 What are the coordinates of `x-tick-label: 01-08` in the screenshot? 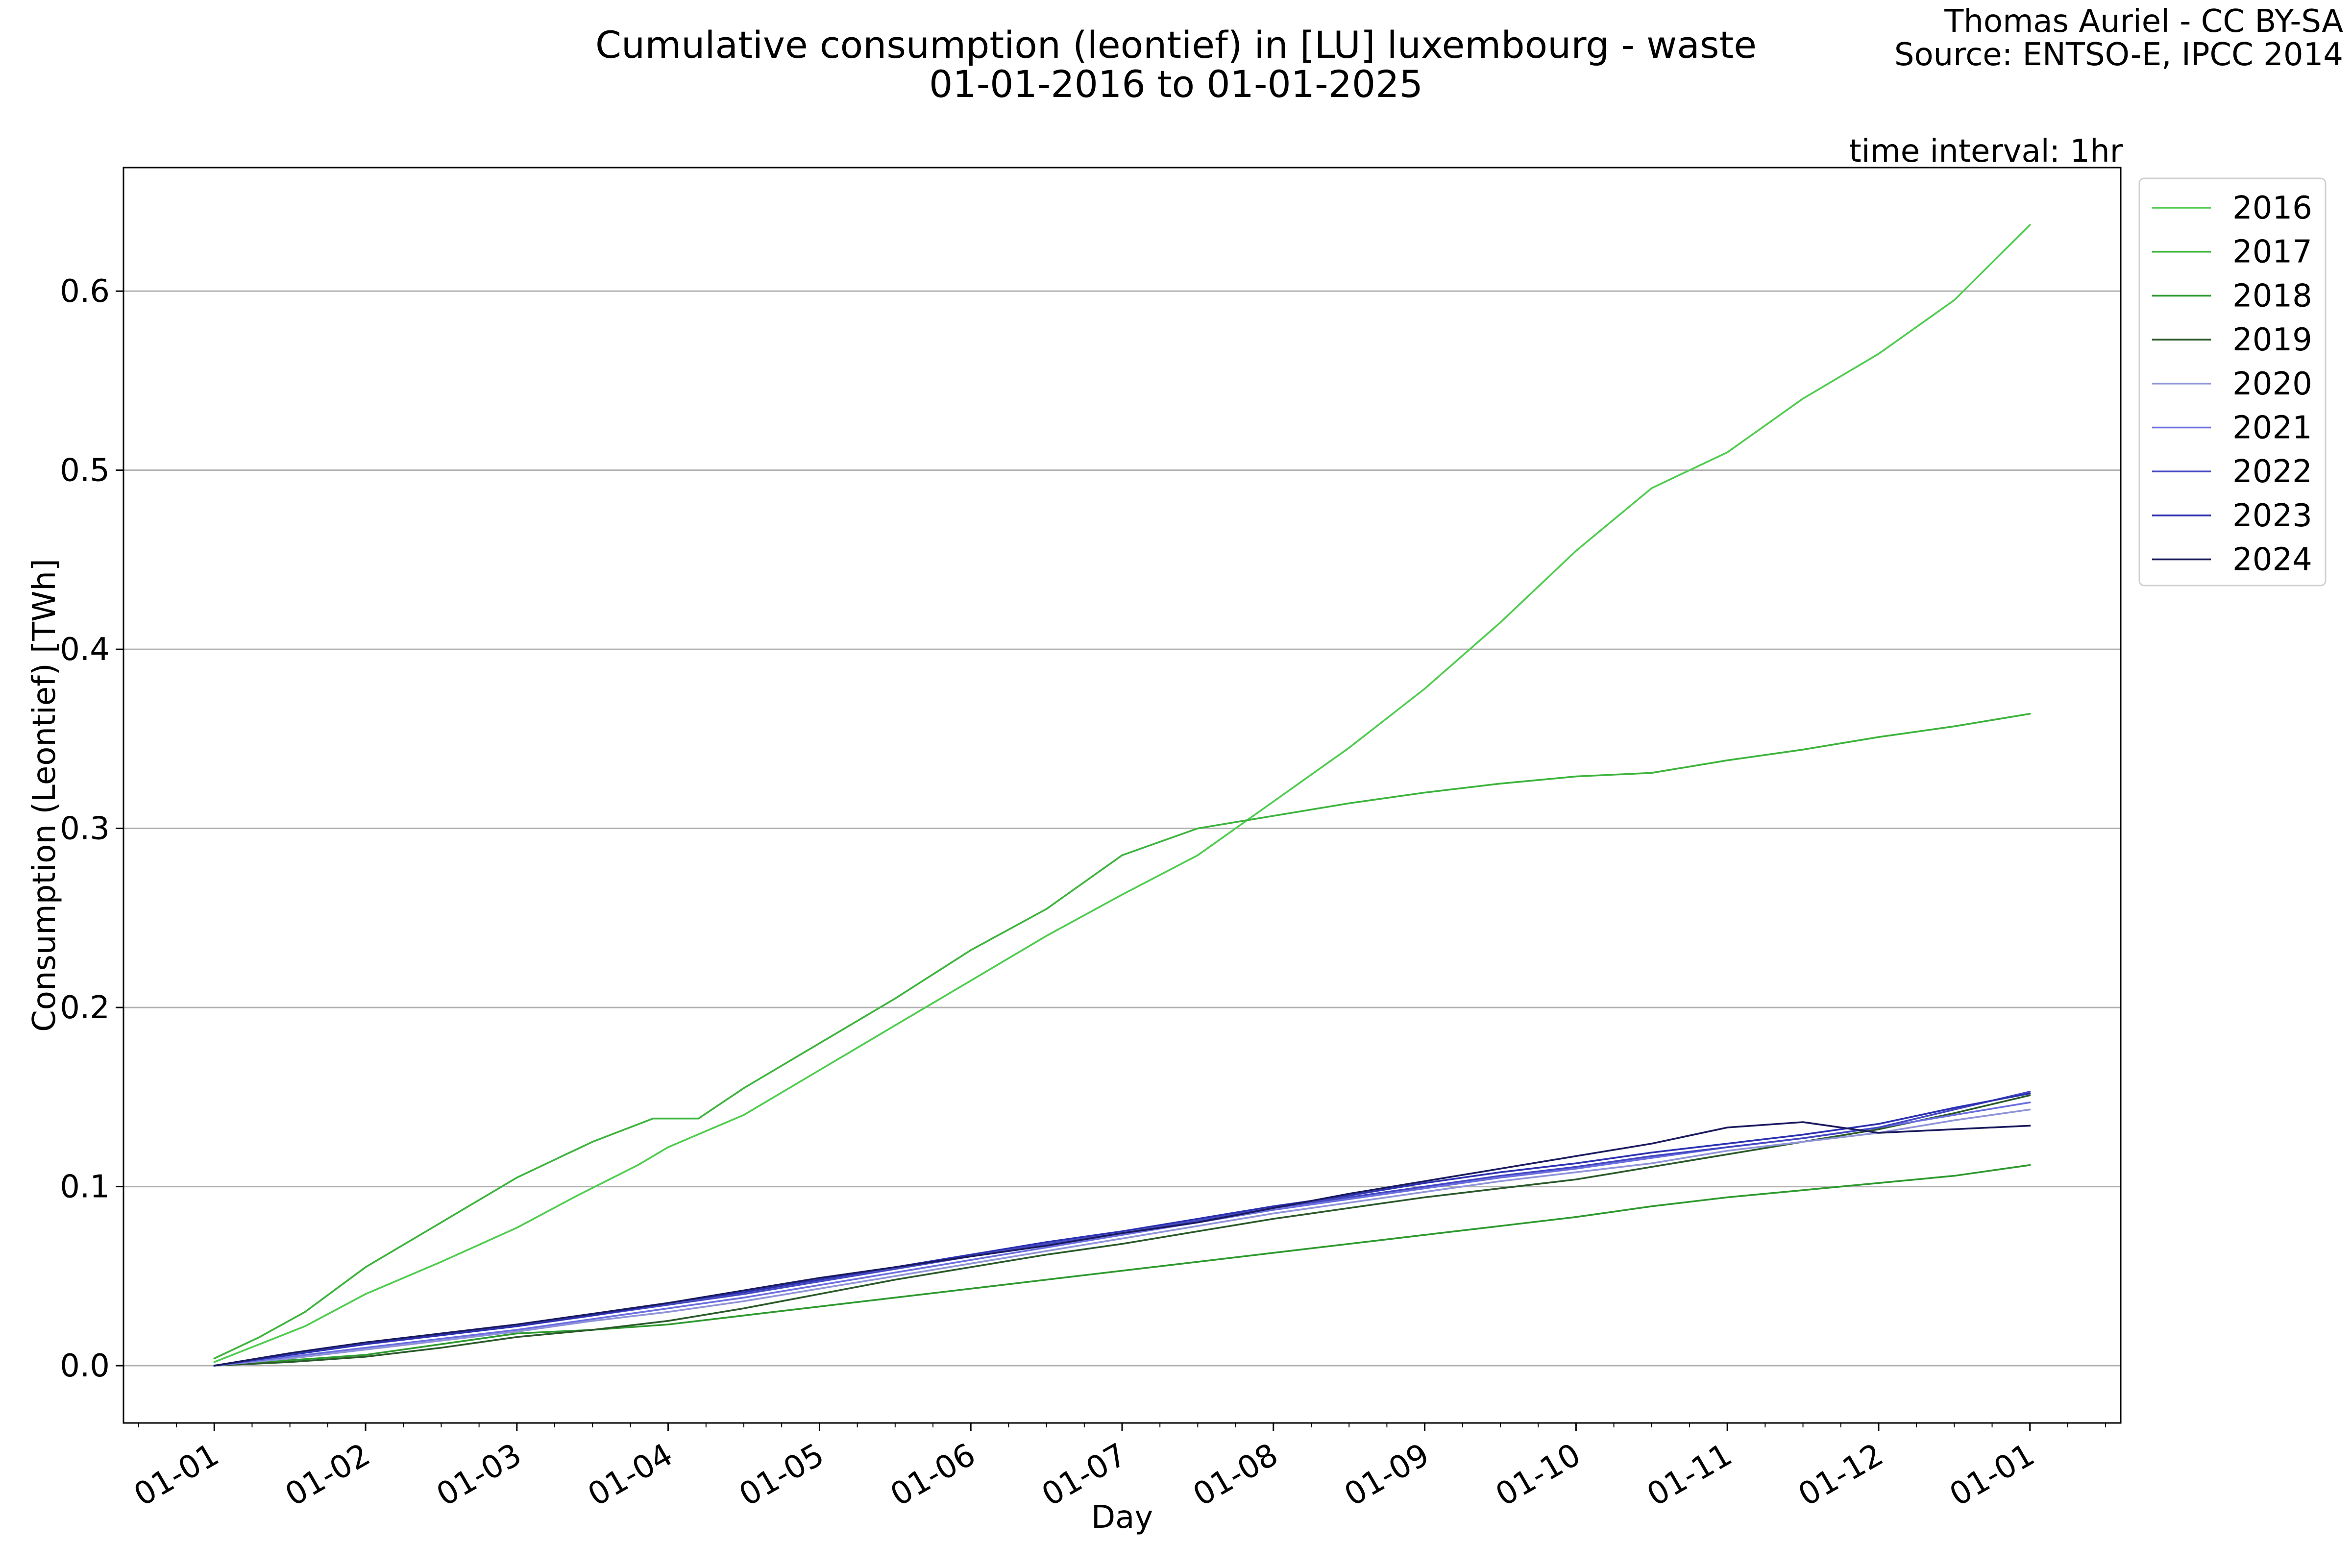 It's located at (1235, 1475).